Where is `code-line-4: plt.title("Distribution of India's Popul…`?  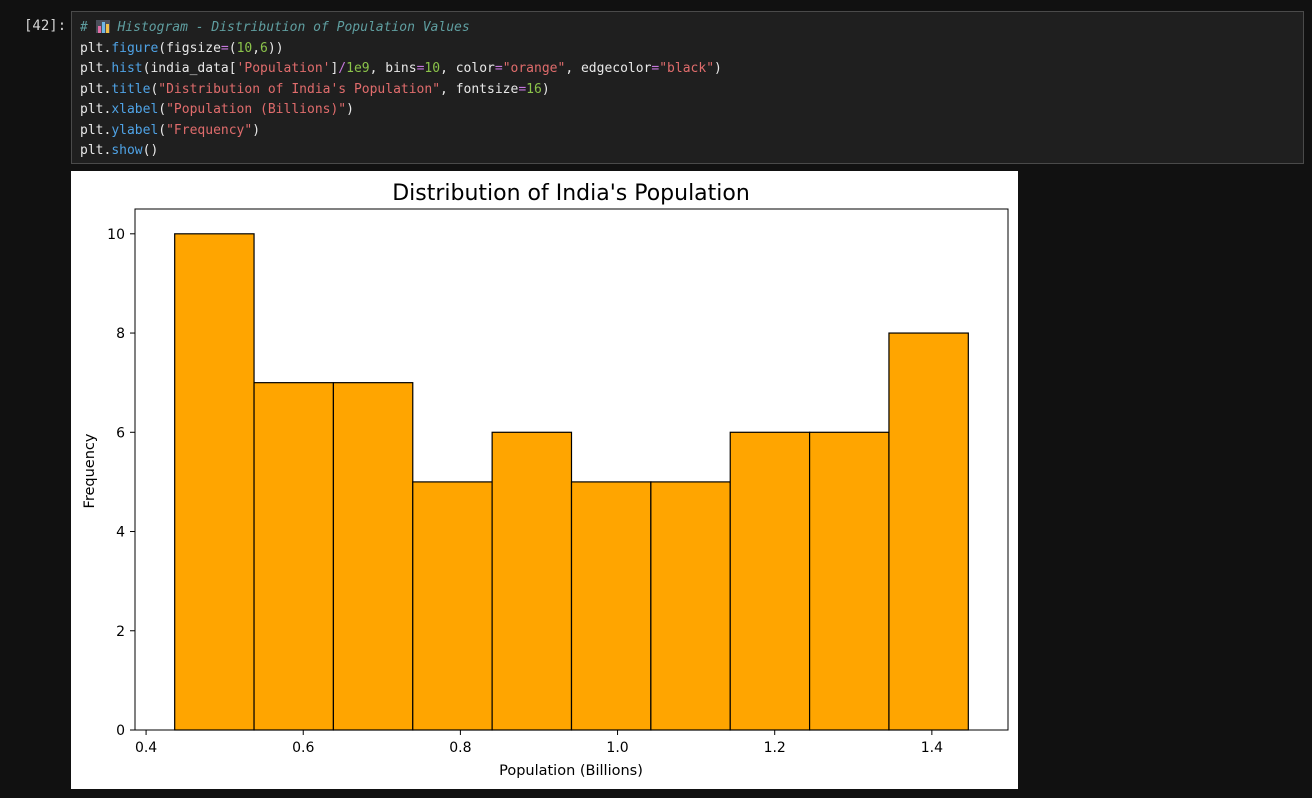
code-line-4: plt.title("Distribution of India's Popul… is located at coordinates (315, 89).